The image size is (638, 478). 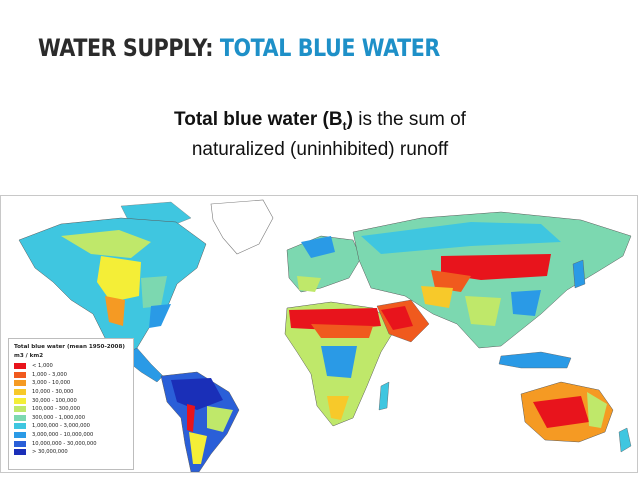 What do you see at coordinates (329, 48) in the screenshot?
I see `slide-title-accent: TOTAL BLUE WATER` at bounding box center [329, 48].